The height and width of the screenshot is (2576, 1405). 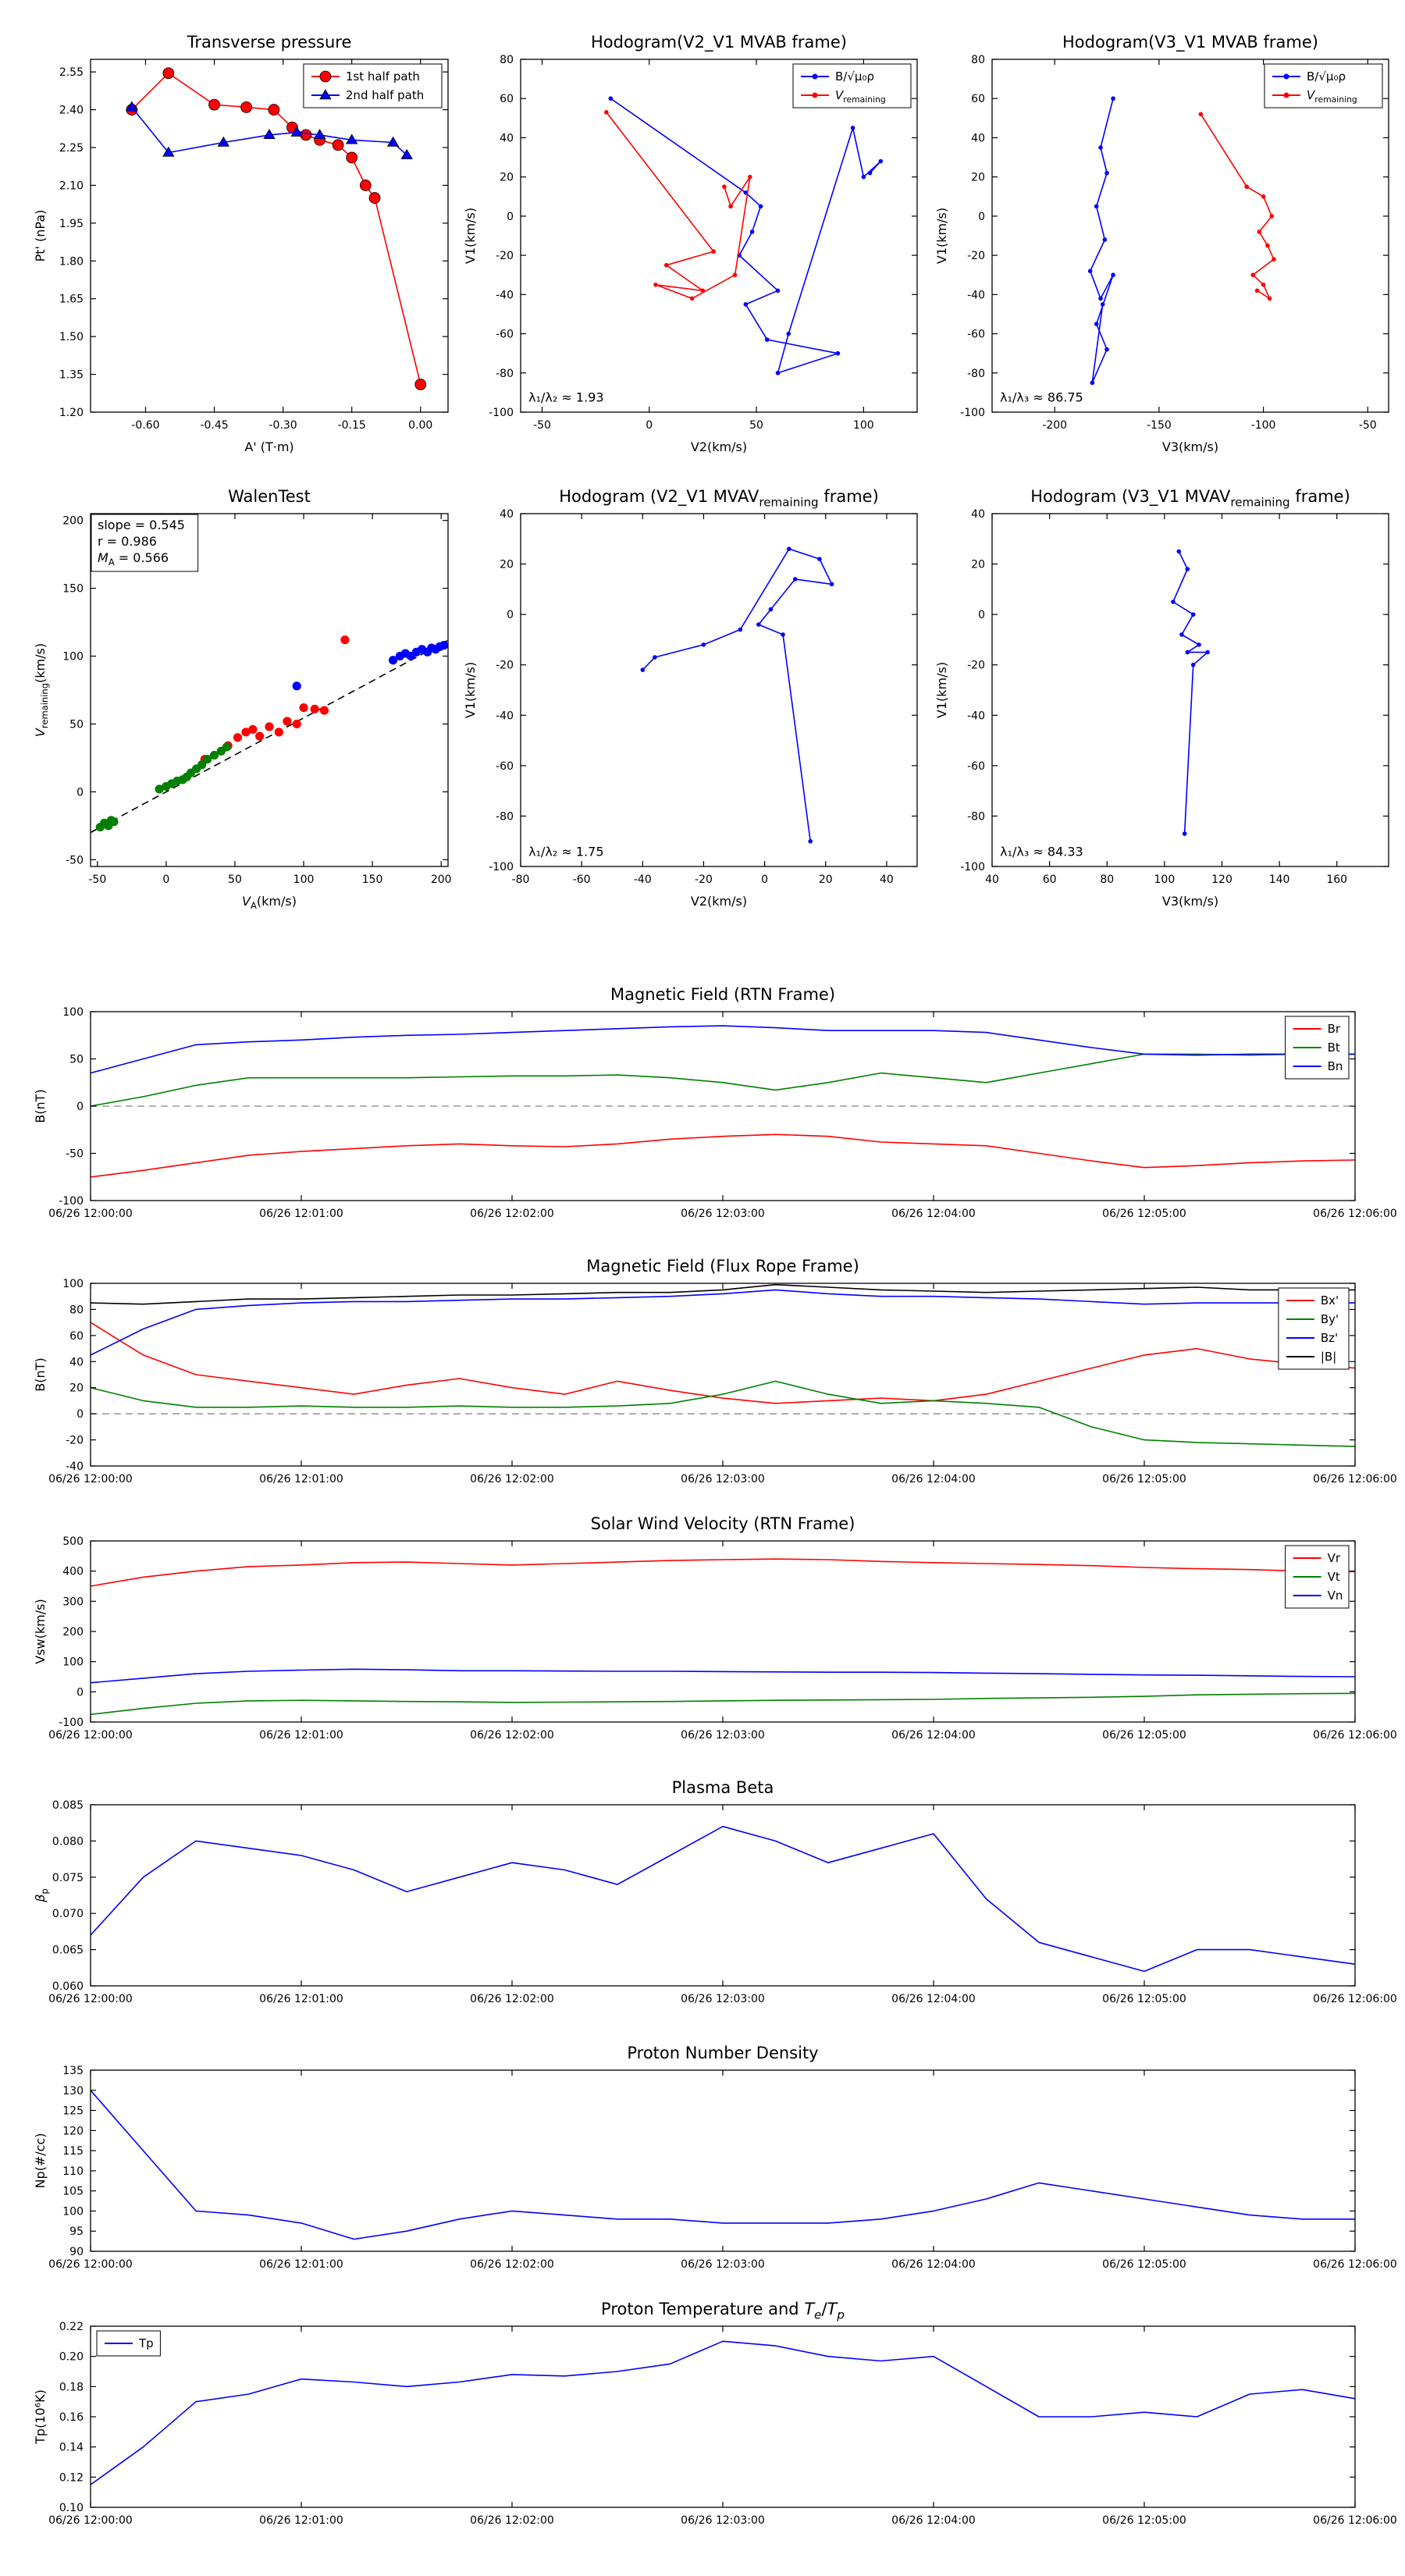 I want to click on svg-text: 90, so click(x=76, y=2252).